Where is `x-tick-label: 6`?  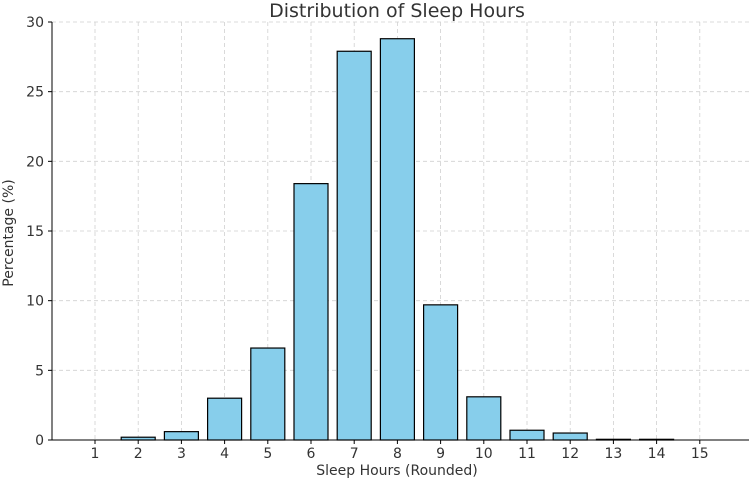 x-tick-label: 6 is located at coordinates (311, 454).